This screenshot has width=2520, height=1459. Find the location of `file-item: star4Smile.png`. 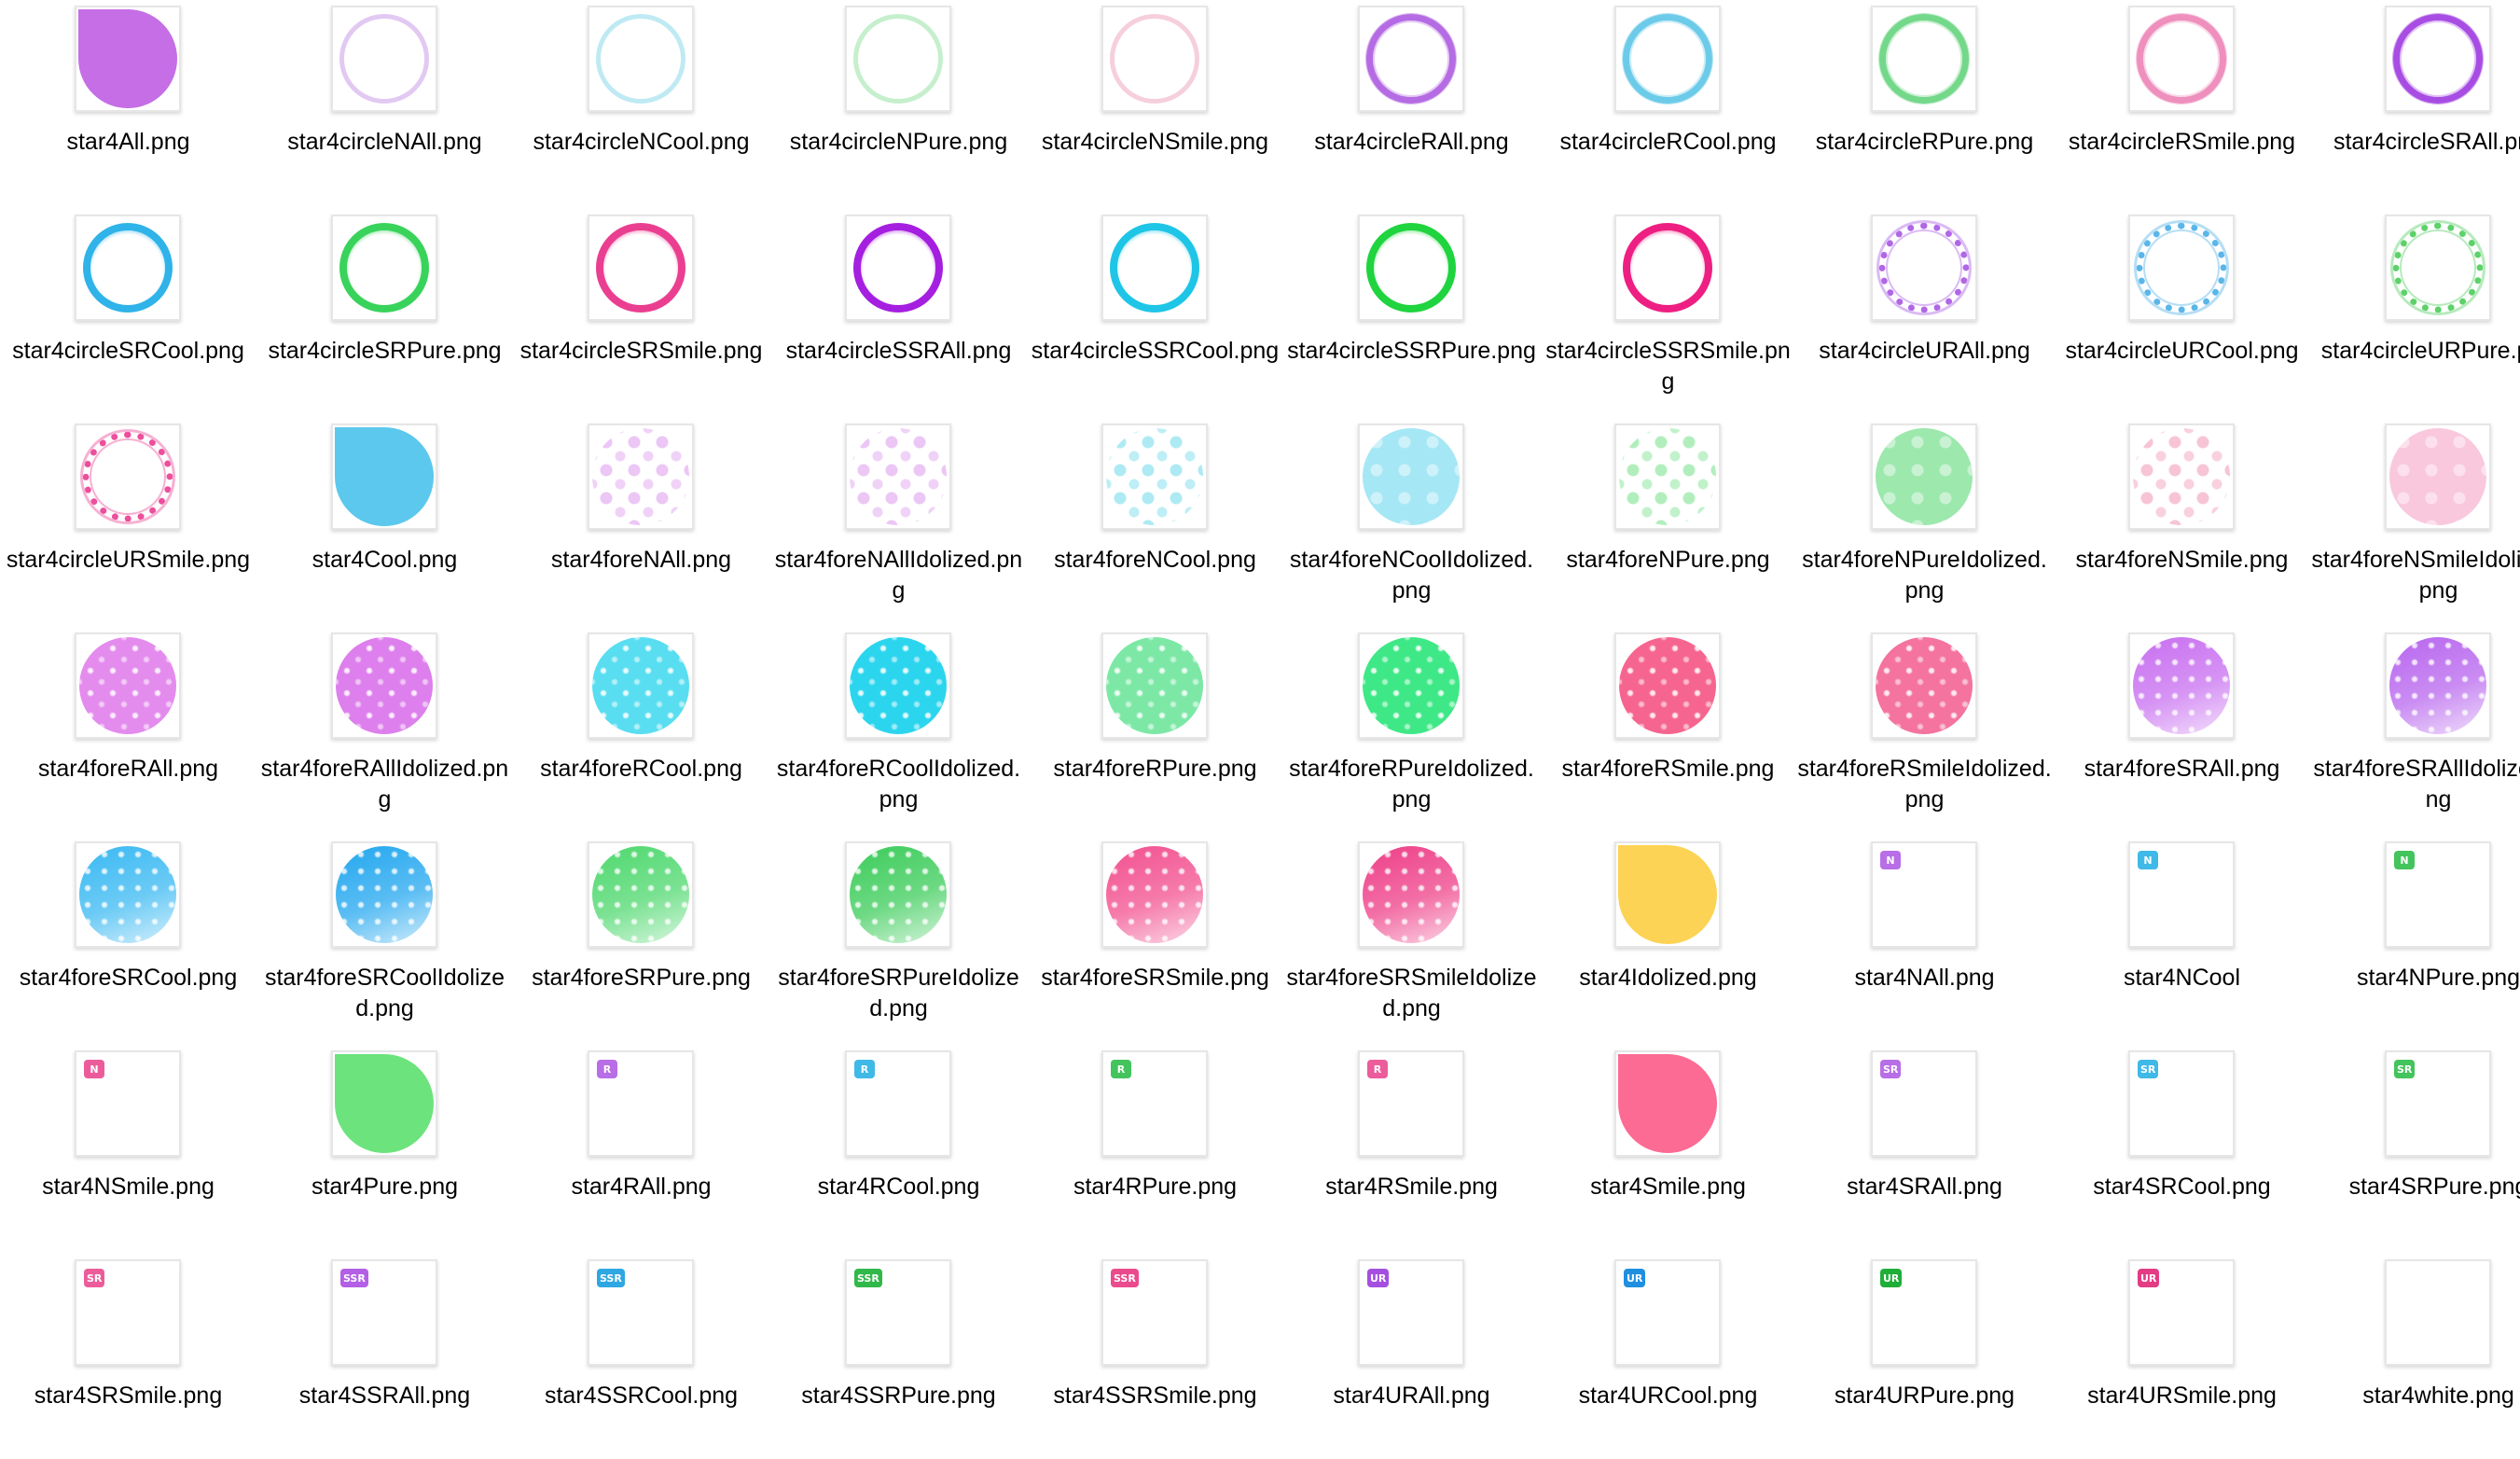

file-item: star4Smile.png is located at coordinates (1668, 1147).